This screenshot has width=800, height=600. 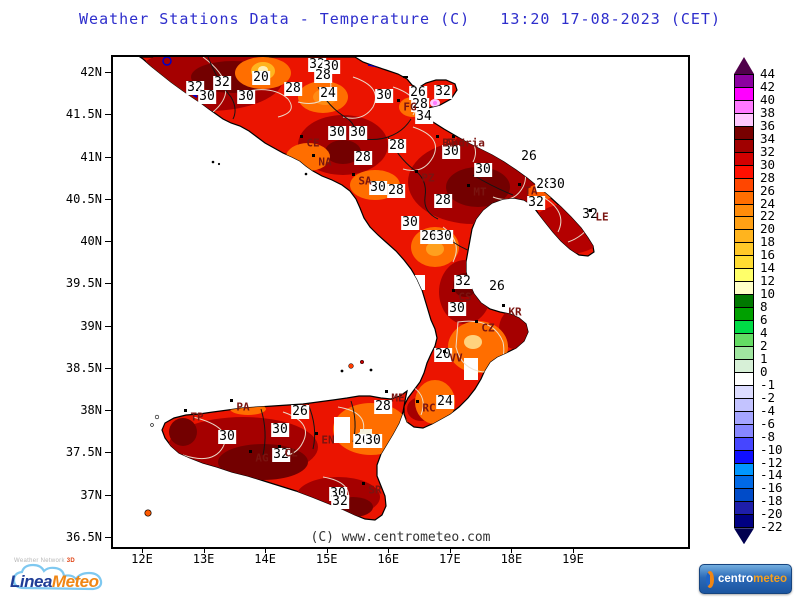 I want to click on colorbar-arrow-up, so click(x=744, y=65).